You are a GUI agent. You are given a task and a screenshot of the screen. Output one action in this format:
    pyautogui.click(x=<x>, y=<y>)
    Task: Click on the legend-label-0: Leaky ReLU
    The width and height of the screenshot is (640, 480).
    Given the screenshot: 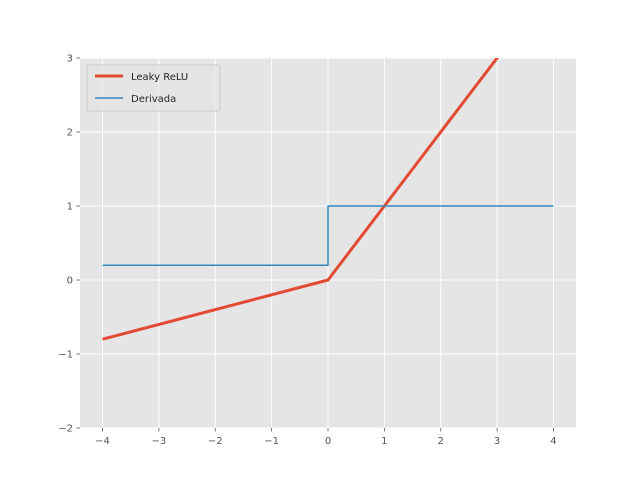 What is the action you would take?
    pyautogui.click(x=159, y=77)
    